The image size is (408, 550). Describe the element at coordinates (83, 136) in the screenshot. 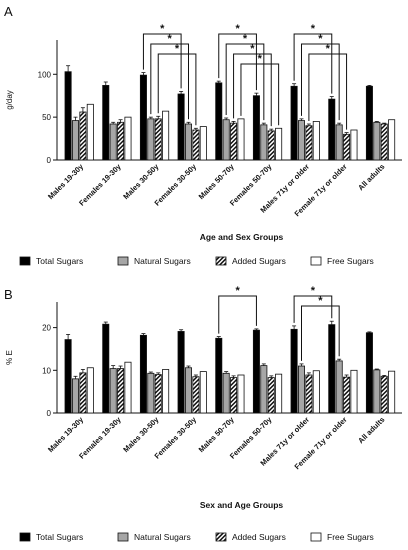

I see `bar-added-sugars-males-19-30y` at that location.